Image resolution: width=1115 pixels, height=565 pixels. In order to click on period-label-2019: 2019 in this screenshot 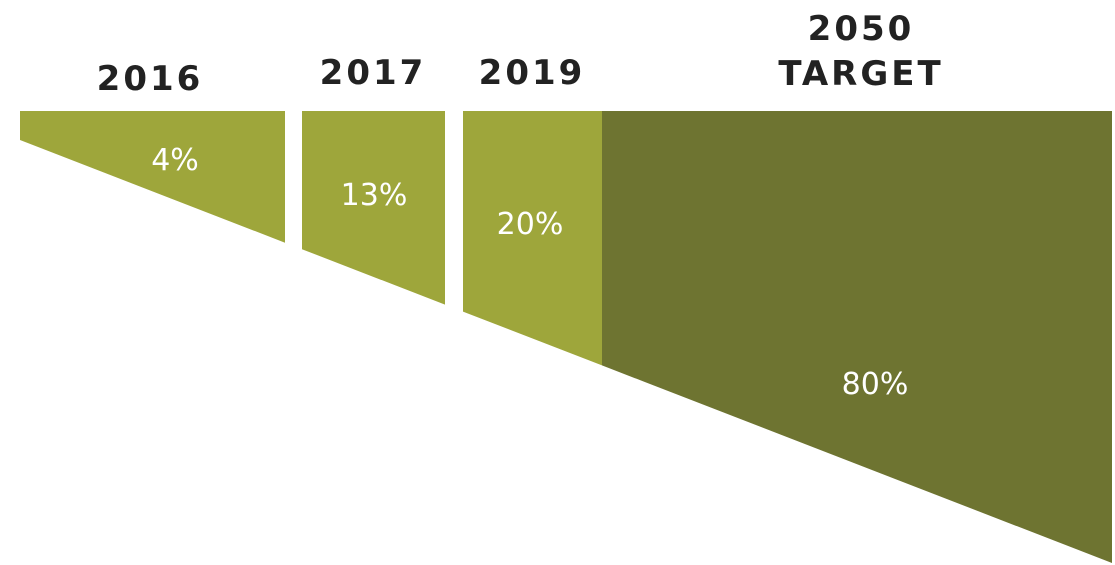, I will do `click(532, 73)`.